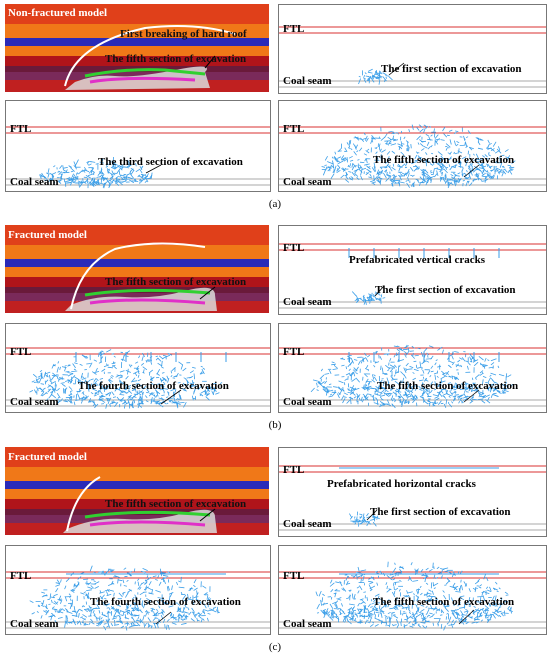 This screenshot has height=665, width=550. What do you see at coordinates (170, 162) in the screenshot?
I see `section-label: The third section of excavation` at bounding box center [170, 162].